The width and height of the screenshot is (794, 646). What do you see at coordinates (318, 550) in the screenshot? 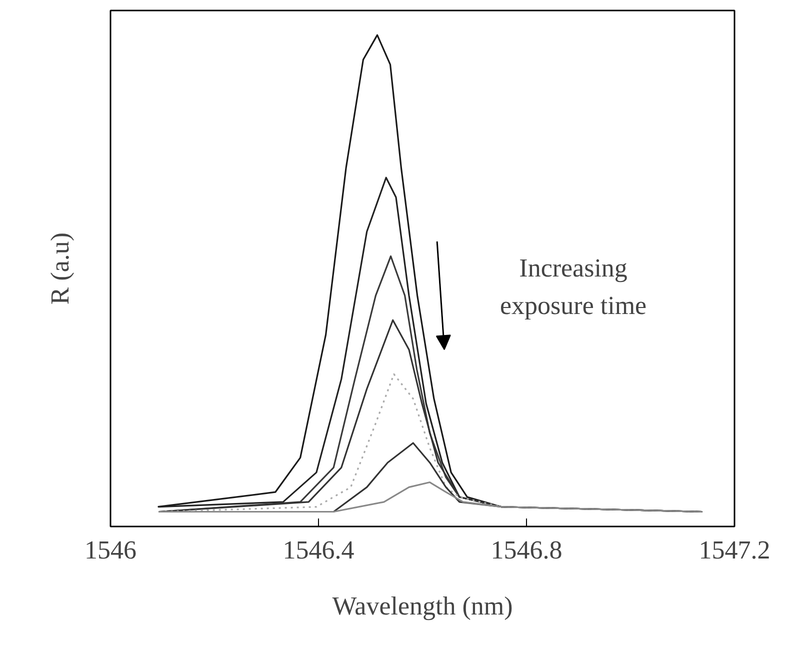
I see `x-tick-label: 1546.4` at bounding box center [318, 550].